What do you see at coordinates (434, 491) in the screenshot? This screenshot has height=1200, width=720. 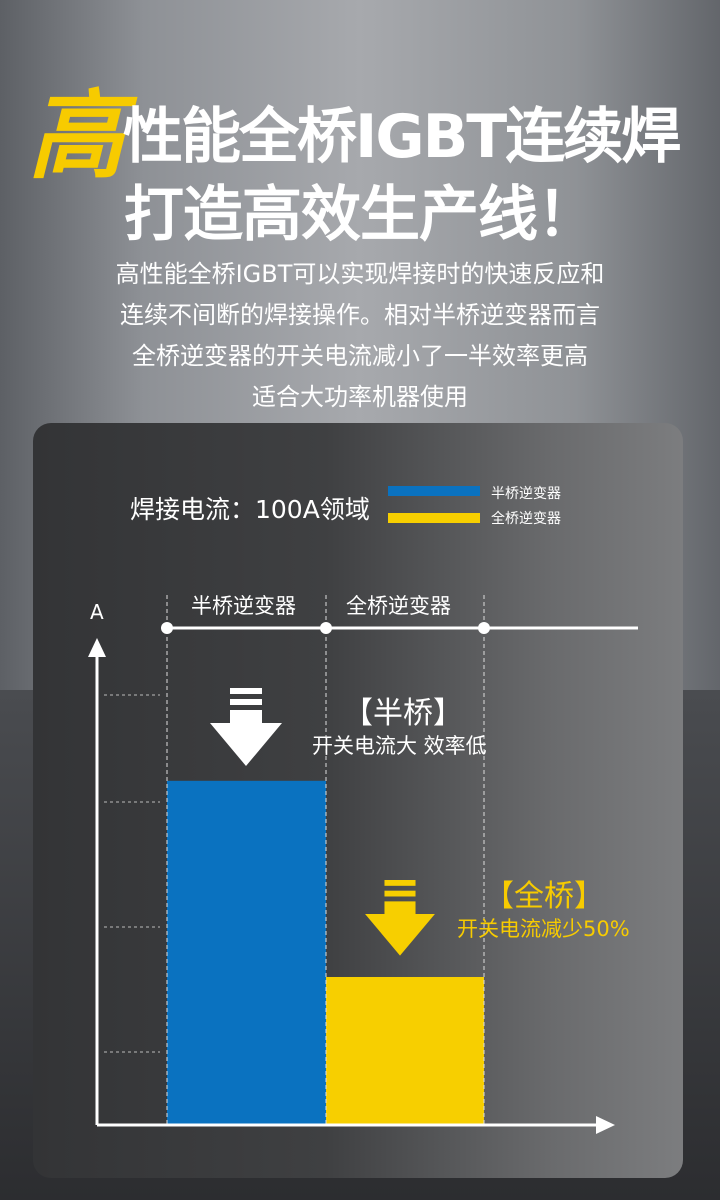 I see `legend-swatch-half` at bounding box center [434, 491].